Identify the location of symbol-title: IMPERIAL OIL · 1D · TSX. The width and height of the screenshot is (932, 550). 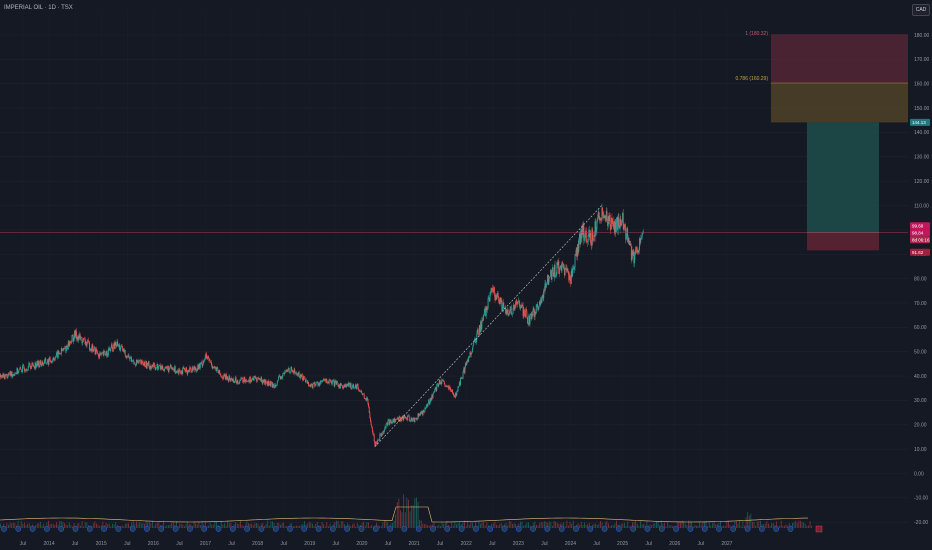
(38, 8).